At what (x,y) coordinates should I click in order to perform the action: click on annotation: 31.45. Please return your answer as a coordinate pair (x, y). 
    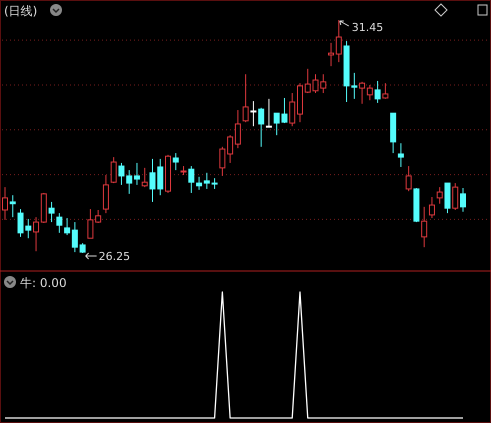
    Looking at the image, I should click on (368, 27).